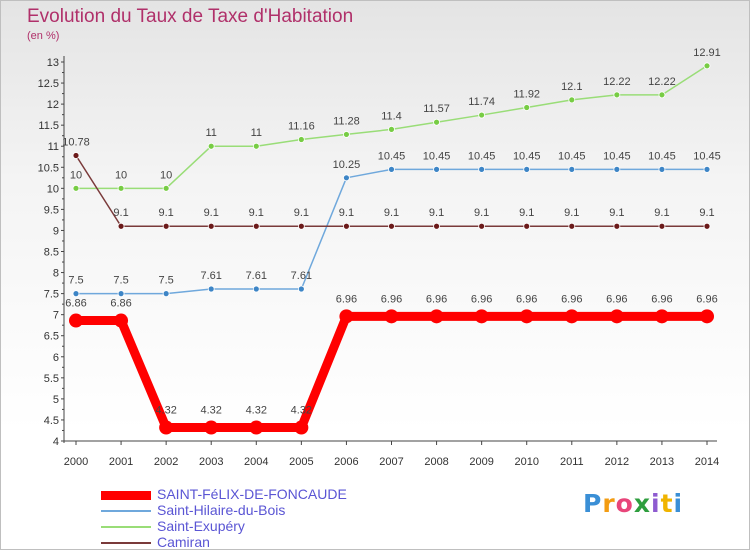  What do you see at coordinates (190, 16) in the screenshot?
I see `chart-title: Evolution du Taux de Taxe d'Habitation` at bounding box center [190, 16].